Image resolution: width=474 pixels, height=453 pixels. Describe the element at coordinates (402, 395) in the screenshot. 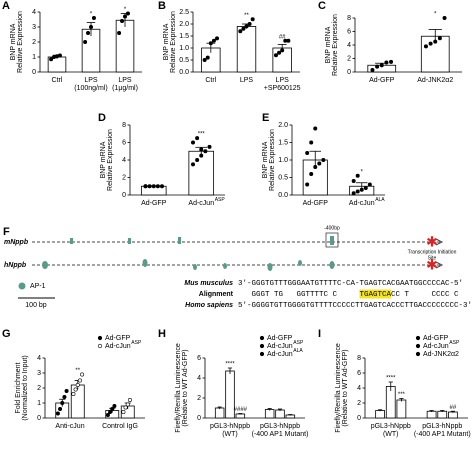

I see `significance: ***` at that location.